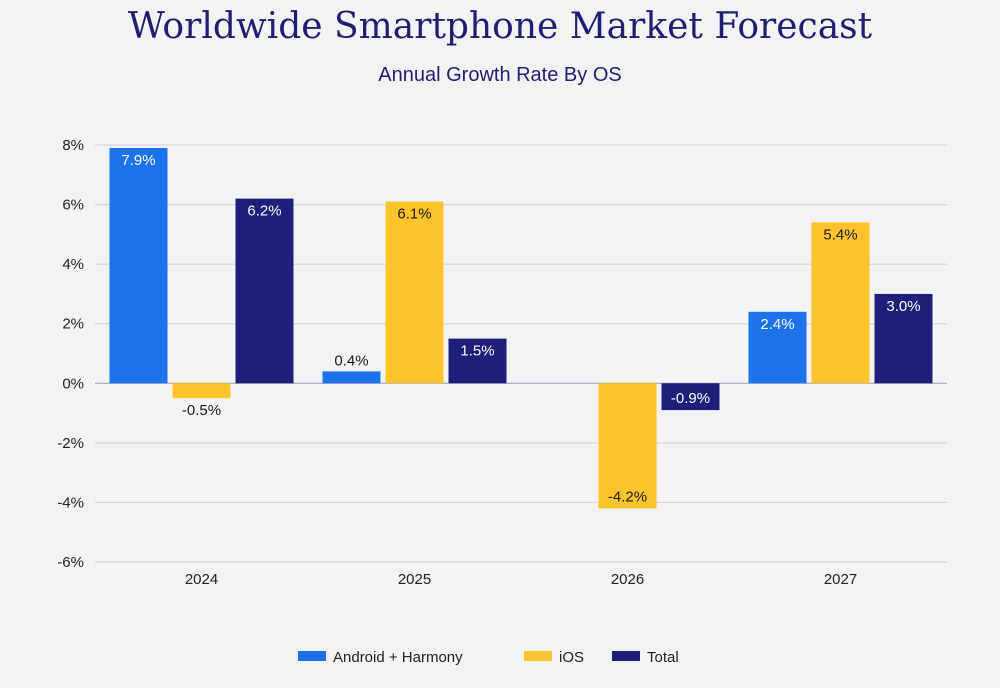 Image resolution: width=1000 pixels, height=688 pixels. What do you see at coordinates (840, 579) in the screenshot?
I see `x-tick-label: 2027` at bounding box center [840, 579].